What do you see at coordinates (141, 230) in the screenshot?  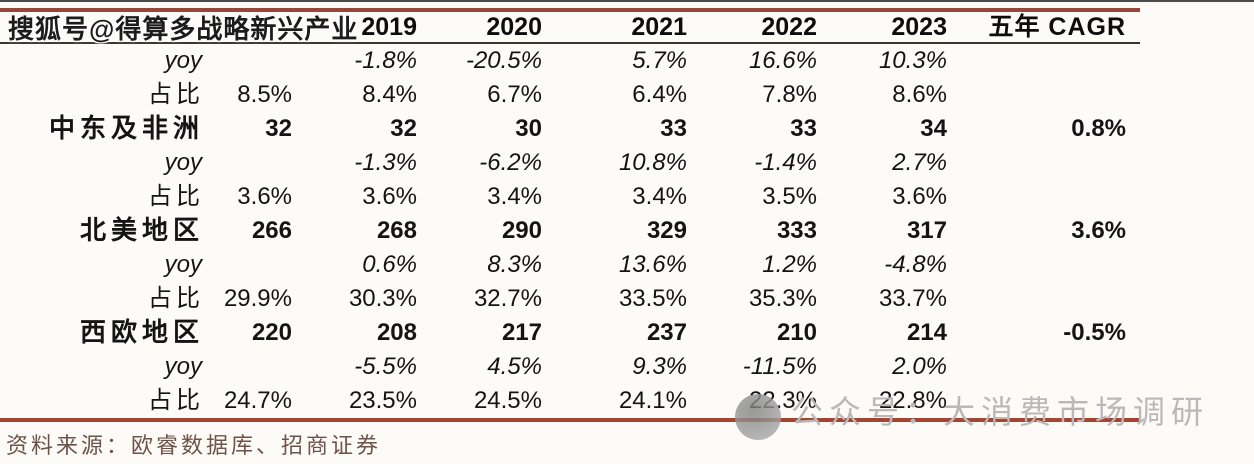 I see `row-label-cell: 北美地区` at bounding box center [141, 230].